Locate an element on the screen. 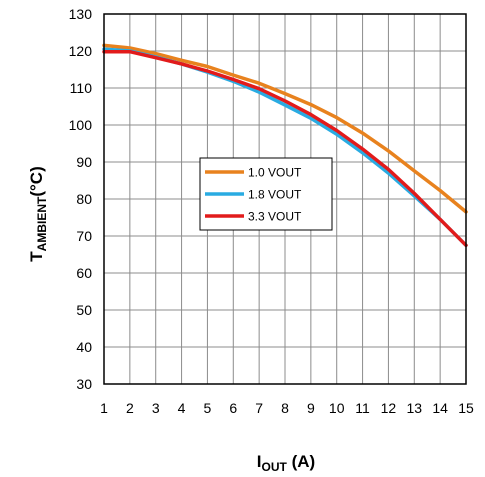 Image resolution: width=485 pixels, height=477 pixels. legend-label: 1.8 VOUT is located at coordinates (275, 195).